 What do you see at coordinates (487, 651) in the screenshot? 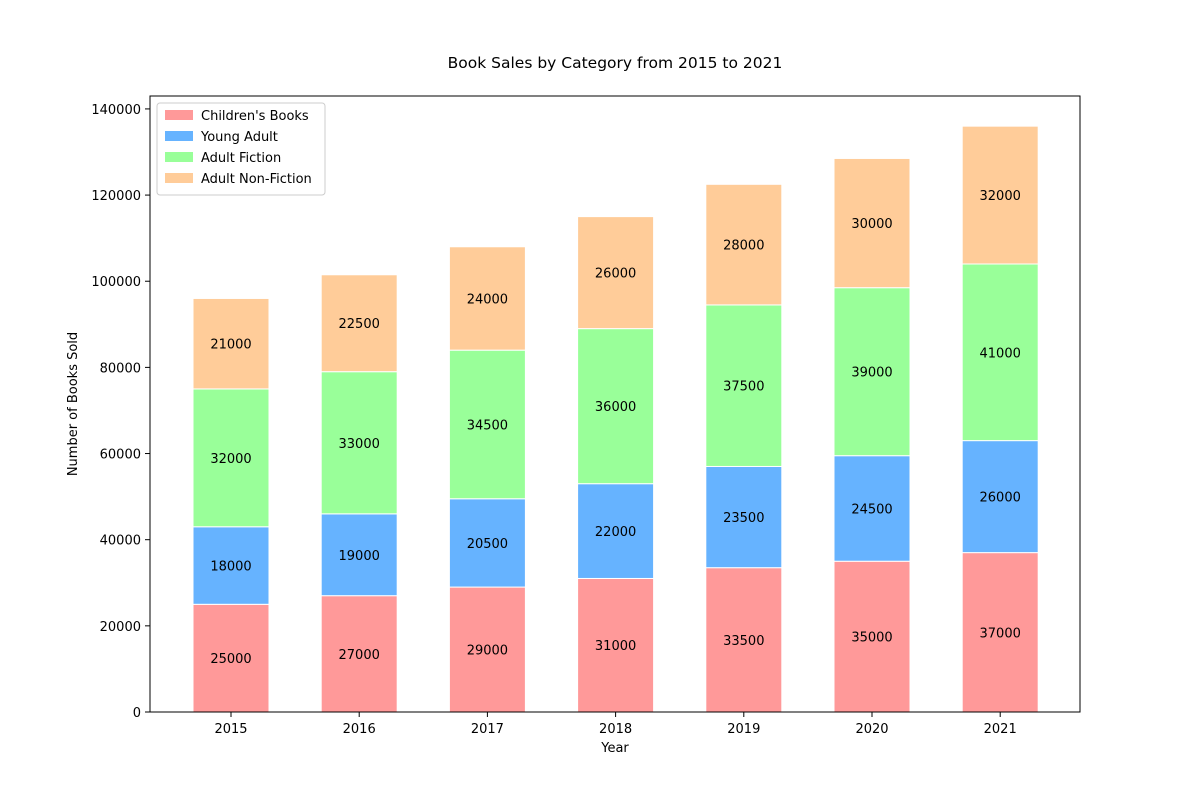
I see `bar-value-label: 29000` at bounding box center [487, 651].